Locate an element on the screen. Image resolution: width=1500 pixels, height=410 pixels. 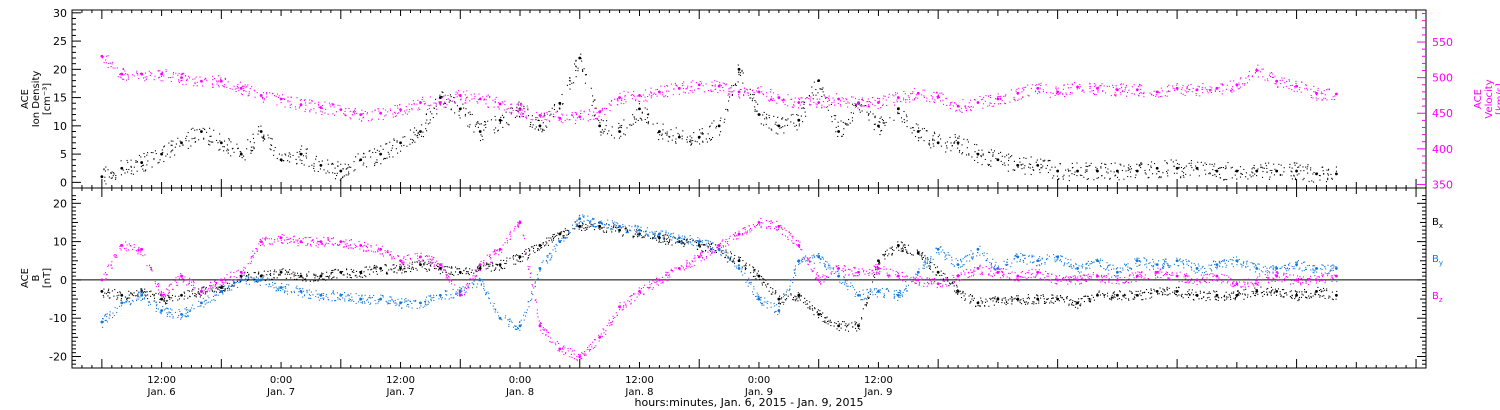
time-tick-label: 0:00 is located at coordinates (281, 380).